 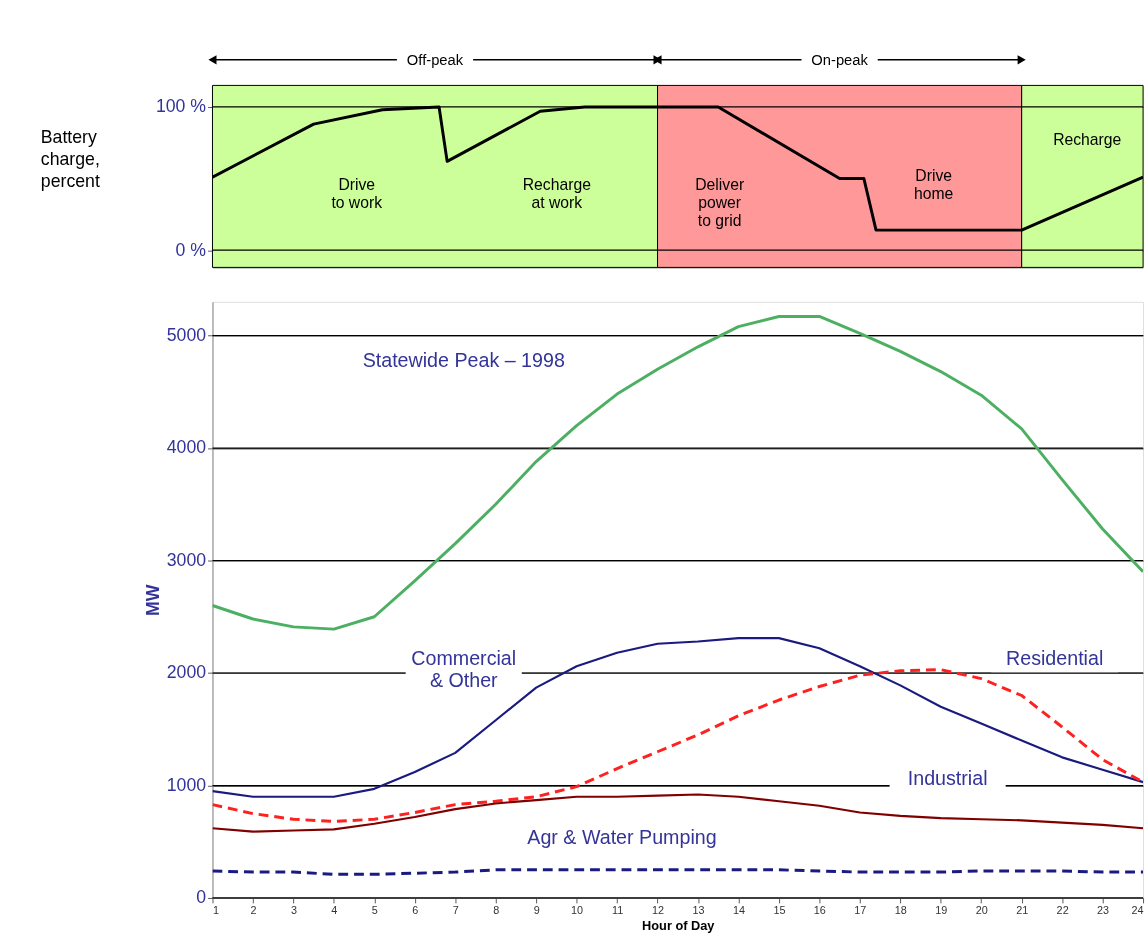 What do you see at coordinates (463, 360) in the screenshot?
I see `text: Statewide Peak – 1998` at bounding box center [463, 360].